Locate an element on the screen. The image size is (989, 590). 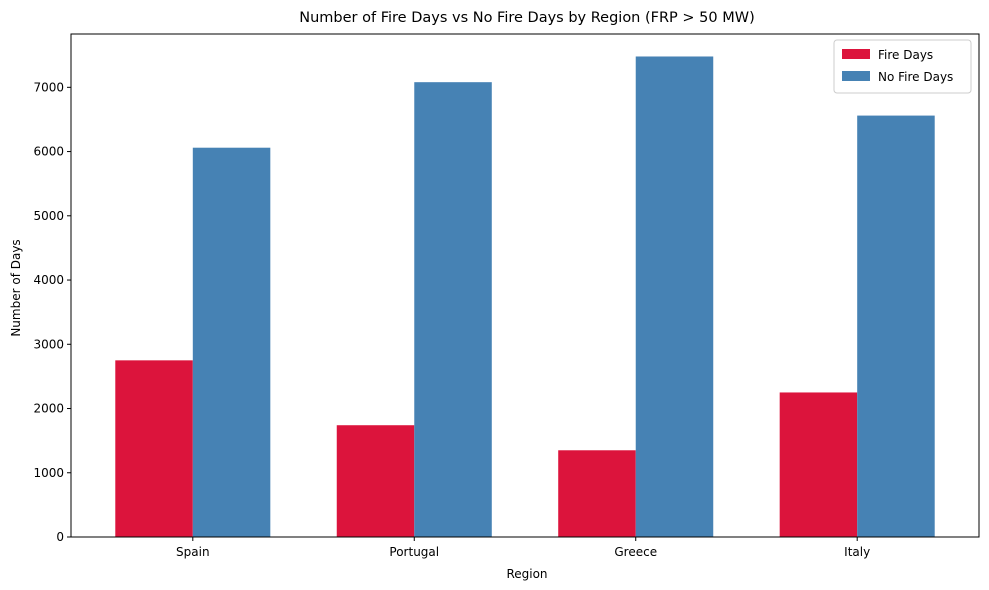
y-tick-label: 7000 is located at coordinates (48, 87).